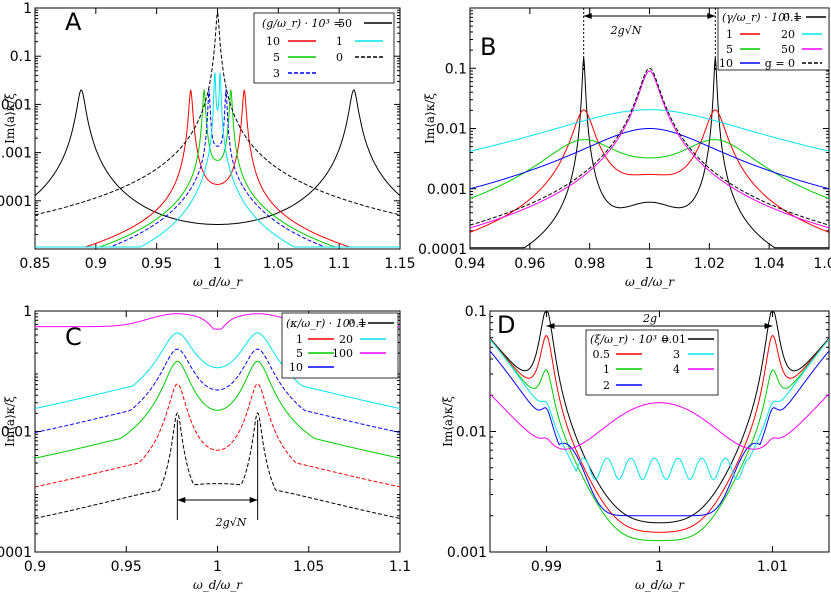 Image resolution: width=831 pixels, height=594 pixels. I want to click on x-tick-label: 1.02, so click(709, 264).